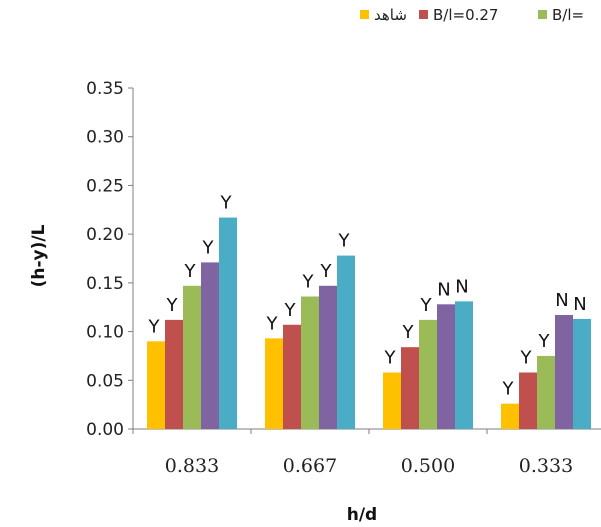 This screenshot has width=601, height=527. Describe the element at coordinates (105, 186) in the screenshot. I see `y-tick-label: 0.25` at that location.